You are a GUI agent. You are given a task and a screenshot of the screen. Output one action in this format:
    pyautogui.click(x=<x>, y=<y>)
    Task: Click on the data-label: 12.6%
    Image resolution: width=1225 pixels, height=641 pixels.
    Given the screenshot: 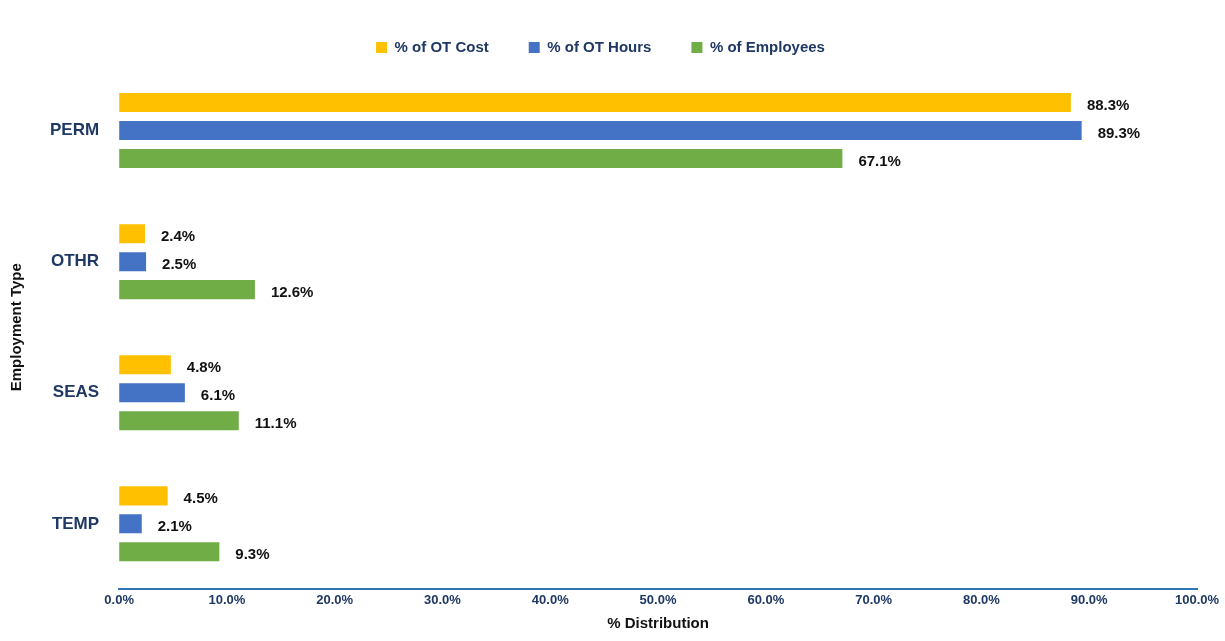 What is the action you would take?
    pyautogui.click(x=292, y=291)
    